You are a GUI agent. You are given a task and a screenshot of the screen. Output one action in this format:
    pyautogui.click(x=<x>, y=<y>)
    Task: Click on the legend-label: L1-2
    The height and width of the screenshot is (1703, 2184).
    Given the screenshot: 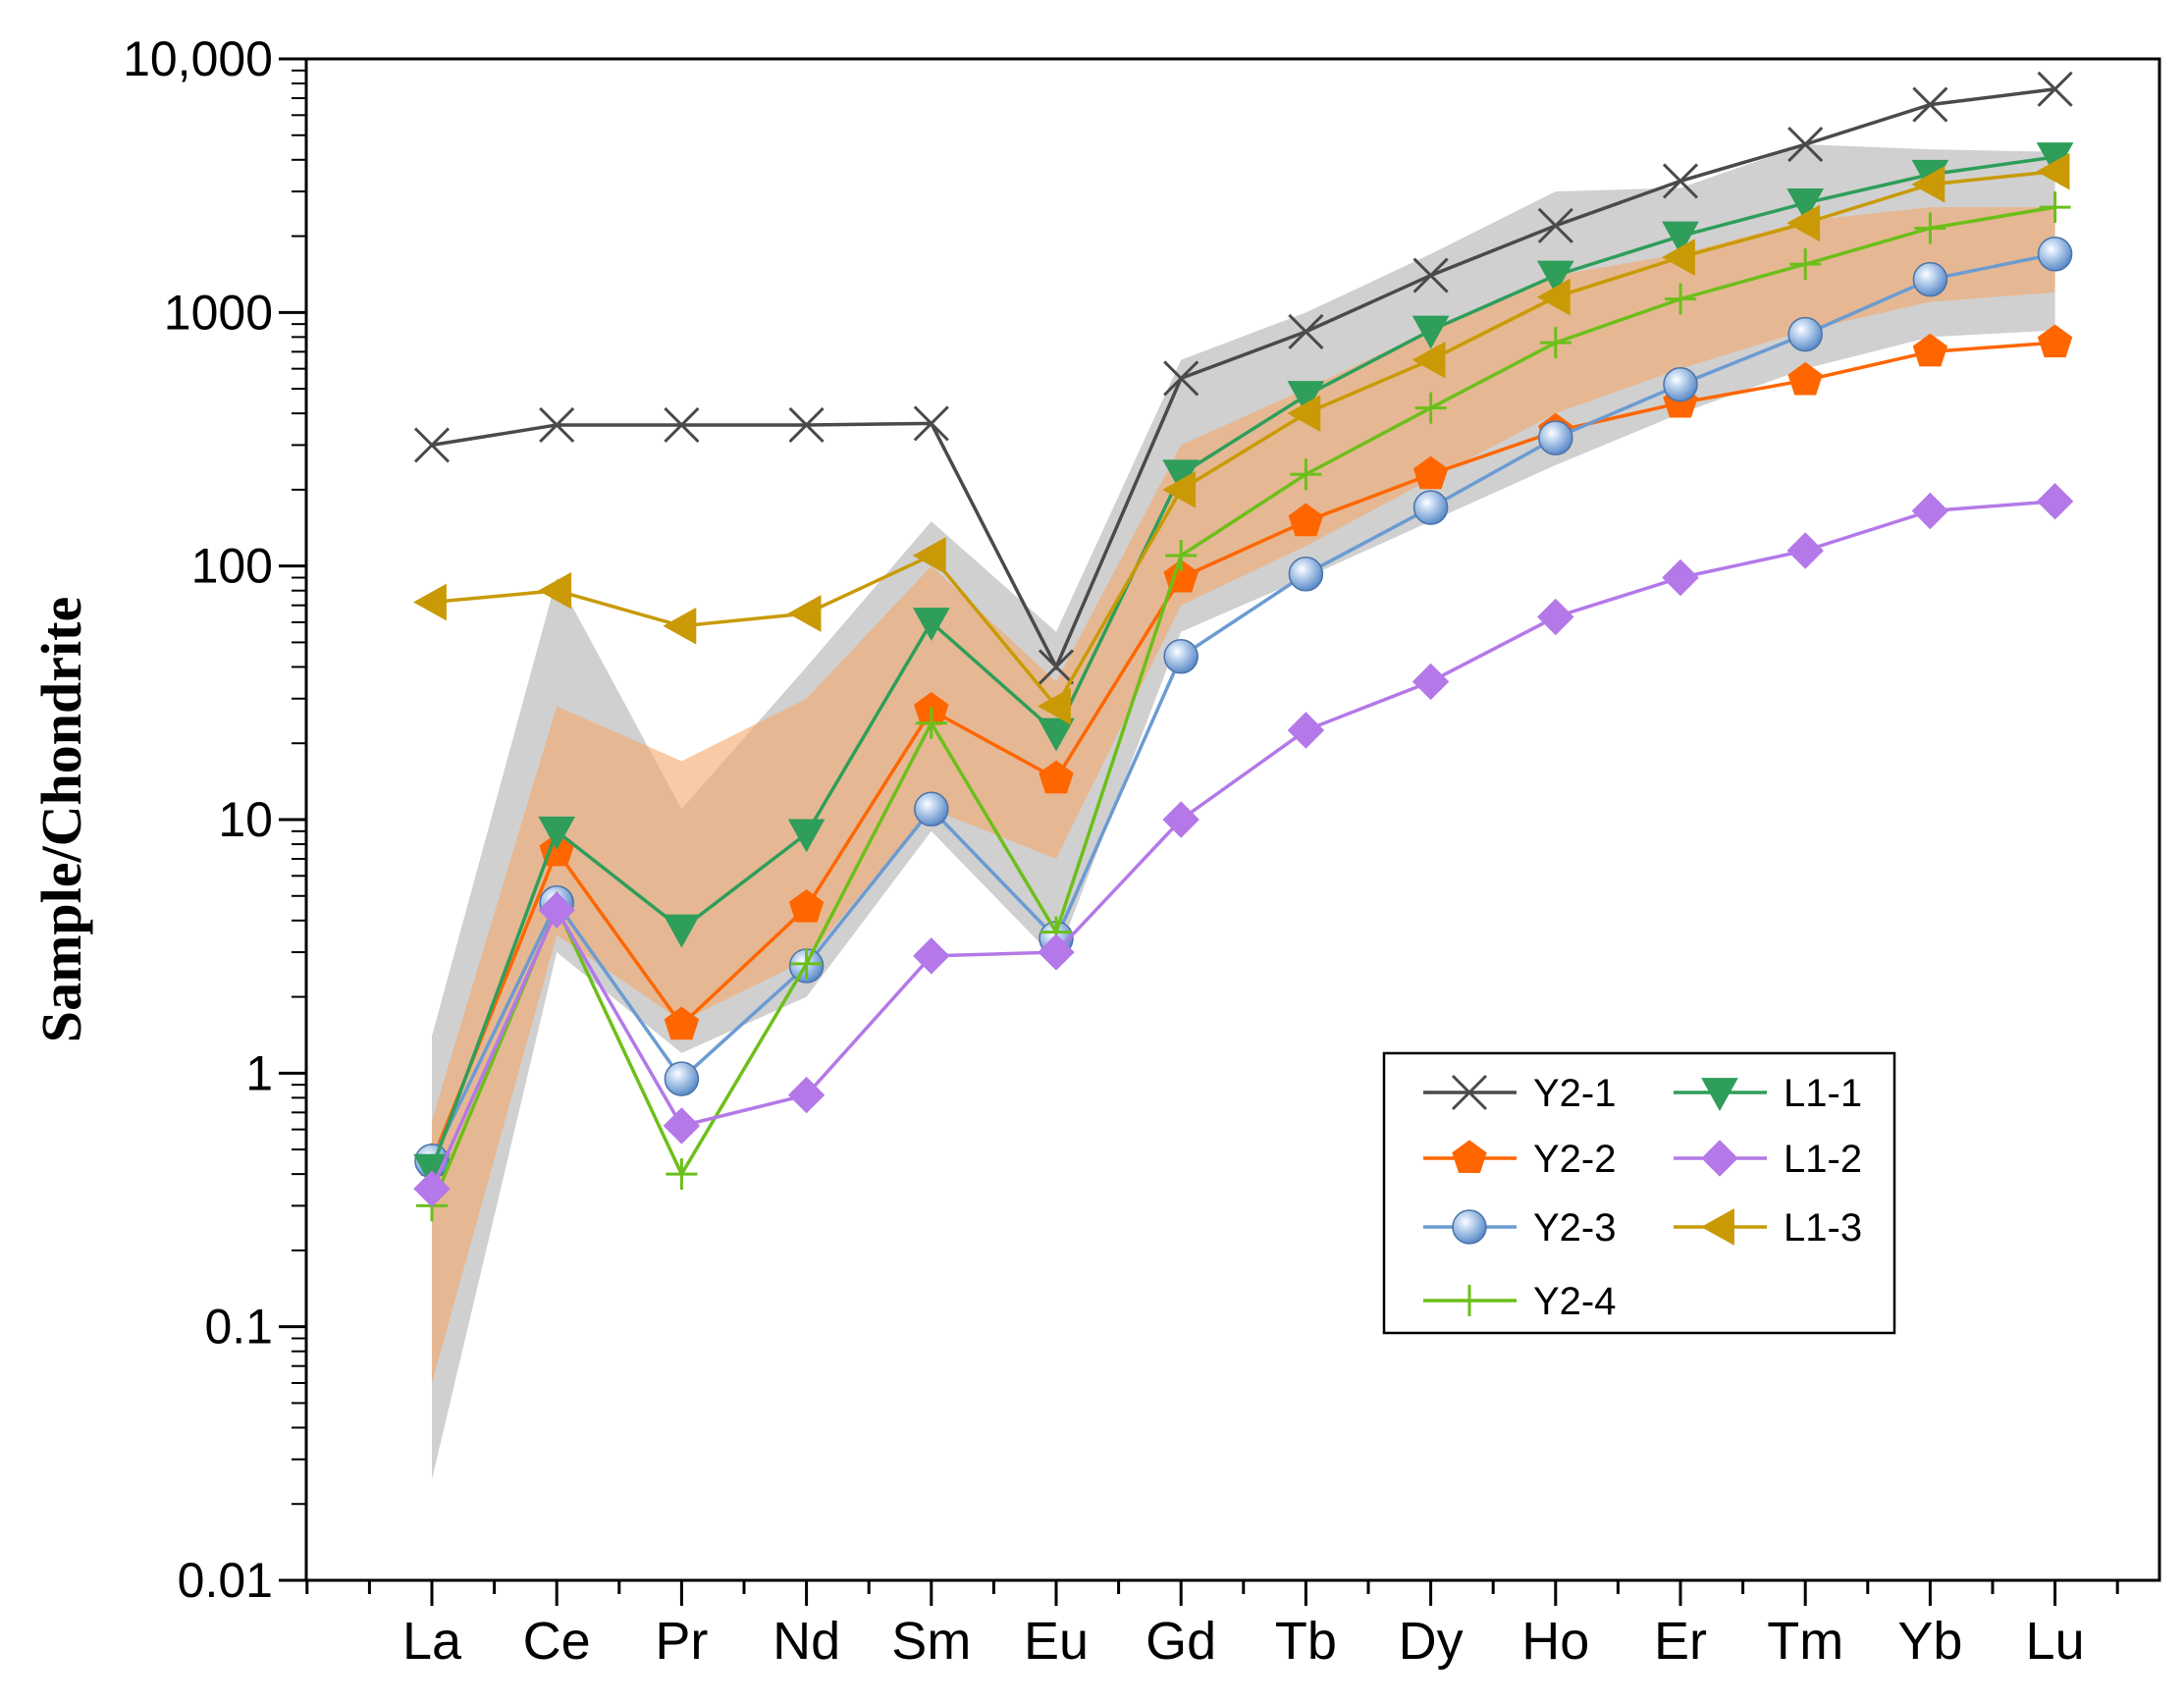 What is the action you would take?
    pyautogui.click(x=1823, y=1159)
    